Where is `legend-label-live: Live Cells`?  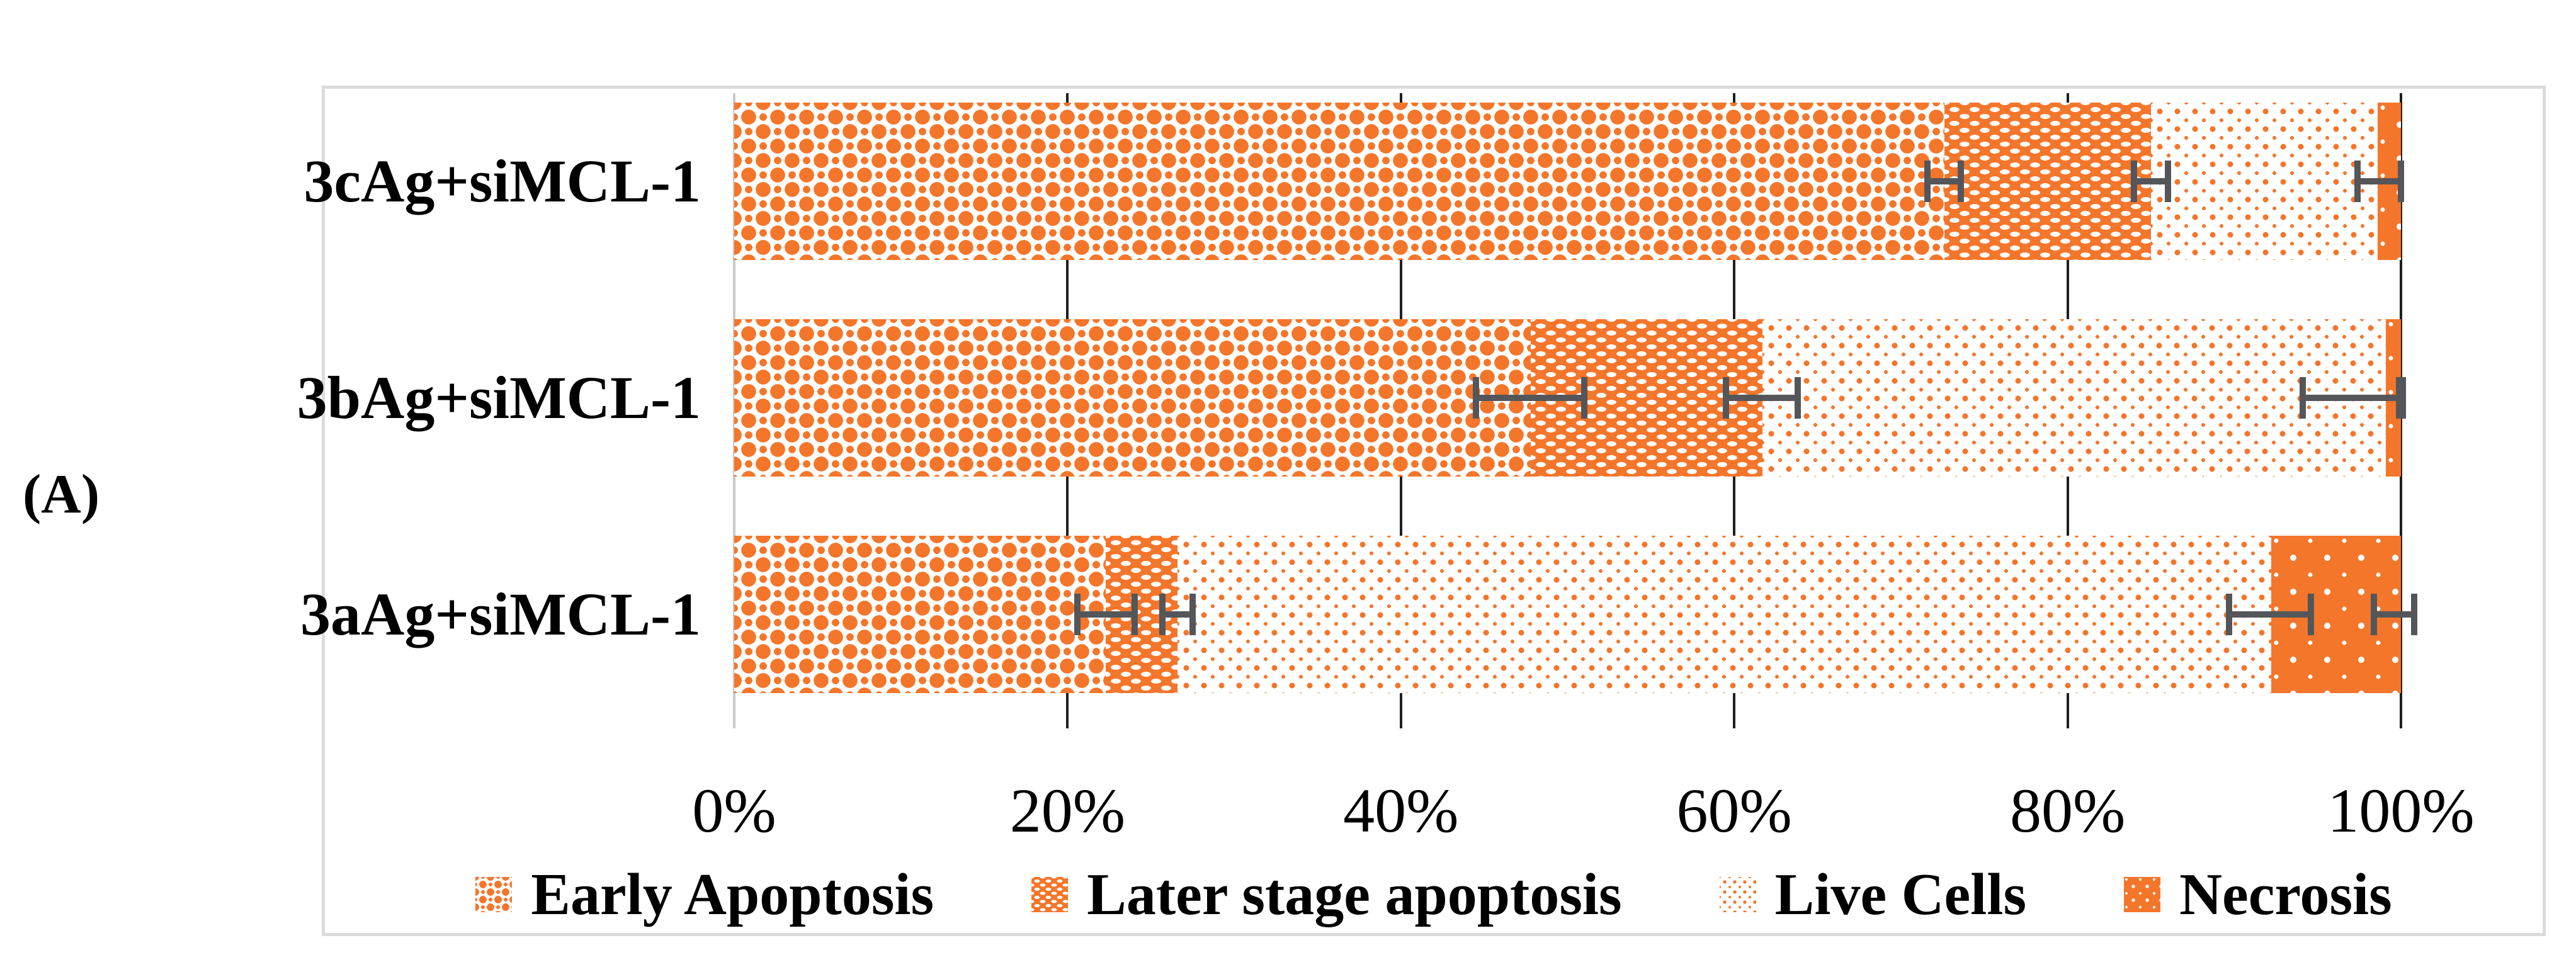 legend-label-live: Live Cells is located at coordinates (1900, 895).